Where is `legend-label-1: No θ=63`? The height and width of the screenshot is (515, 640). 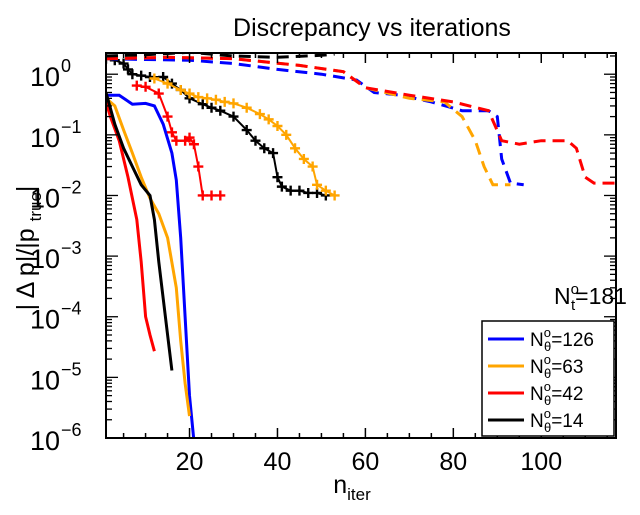
legend-label-1: No θ=63 is located at coordinates (556, 366).